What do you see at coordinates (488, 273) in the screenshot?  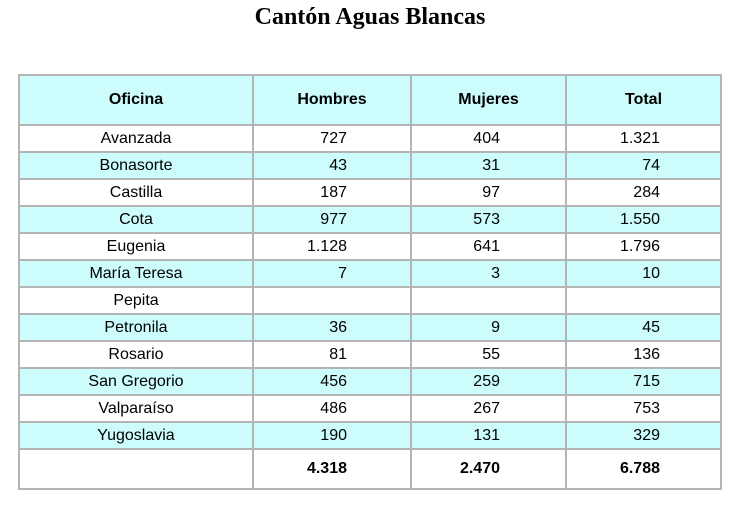 I see `number-cell: 3` at bounding box center [488, 273].